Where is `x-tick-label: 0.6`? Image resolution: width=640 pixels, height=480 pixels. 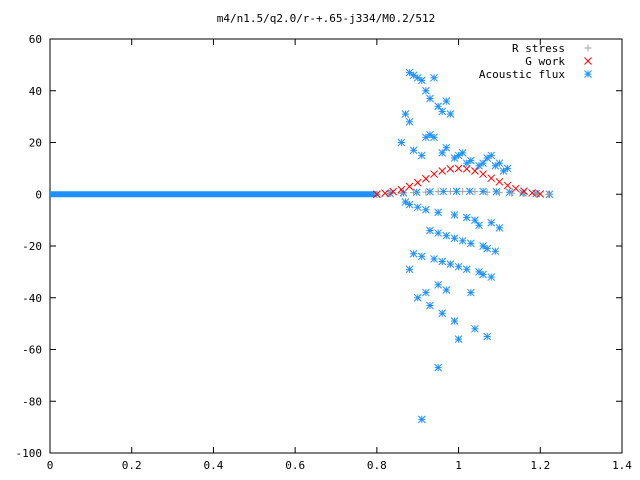 x-tick-label: 0.6 is located at coordinates (295, 465).